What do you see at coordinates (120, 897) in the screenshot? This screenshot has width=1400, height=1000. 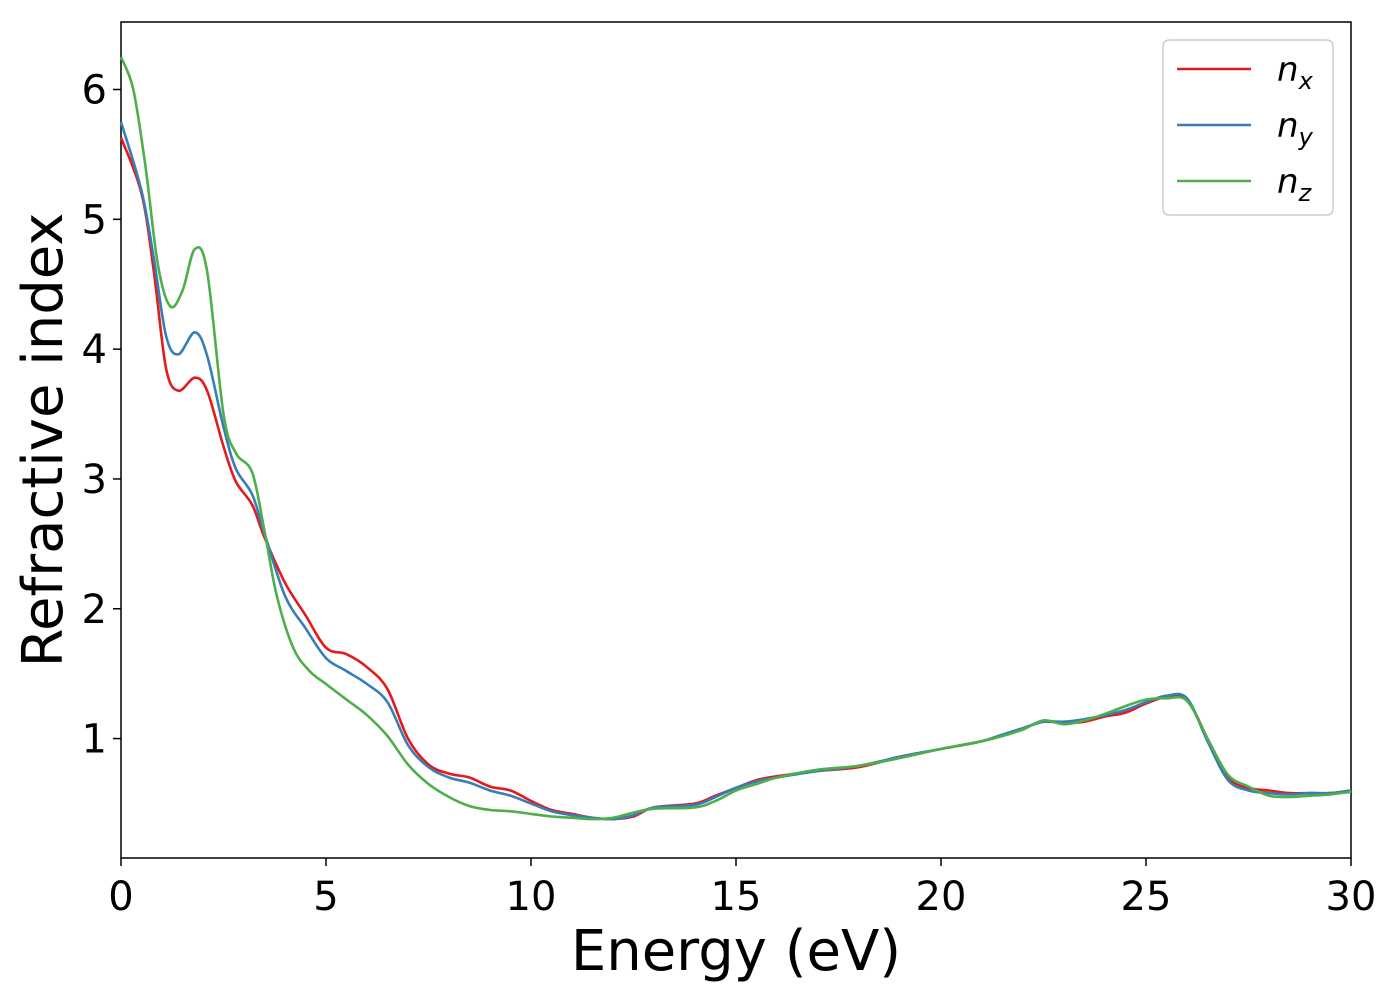 I see `x-tick-label: 0` at bounding box center [120, 897].